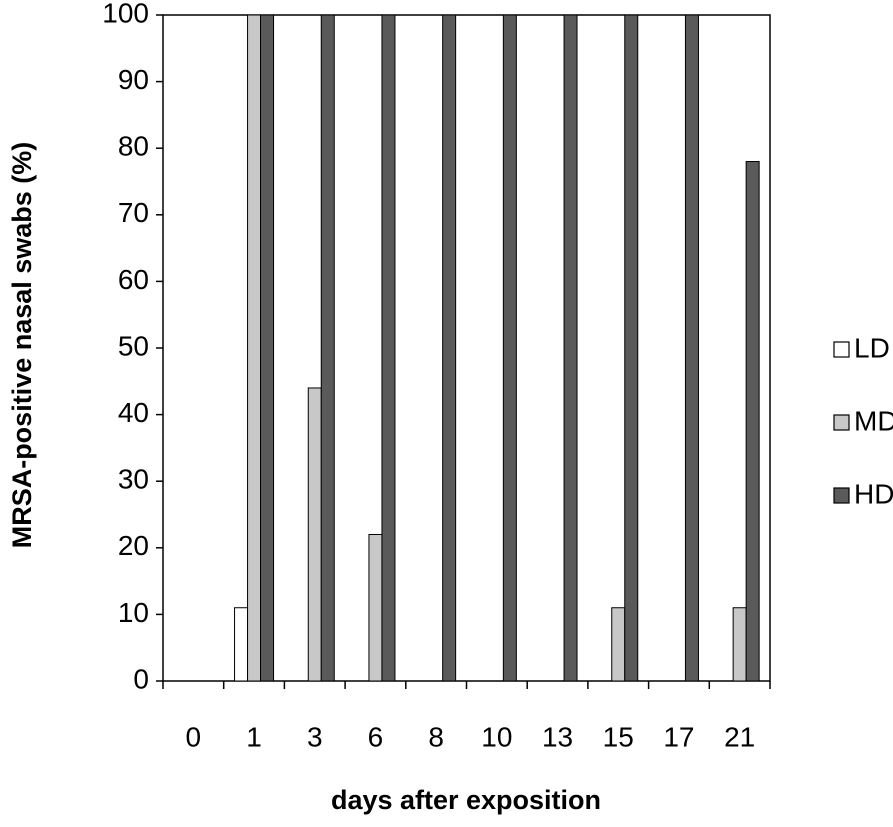 The image size is (893, 827). What do you see at coordinates (133, 279) in the screenshot?
I see `y-tick-label: 60` at bounding box center [133, 279].